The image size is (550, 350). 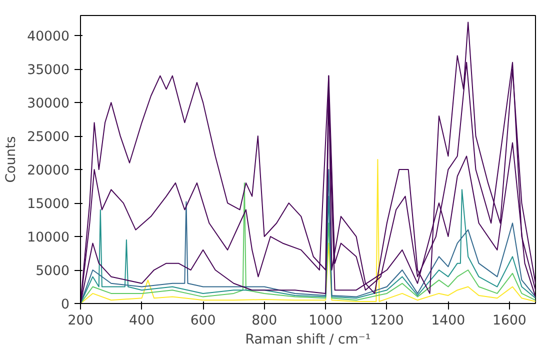 I want to click on y-tick-label: 5000, so click(x=53, y=272).